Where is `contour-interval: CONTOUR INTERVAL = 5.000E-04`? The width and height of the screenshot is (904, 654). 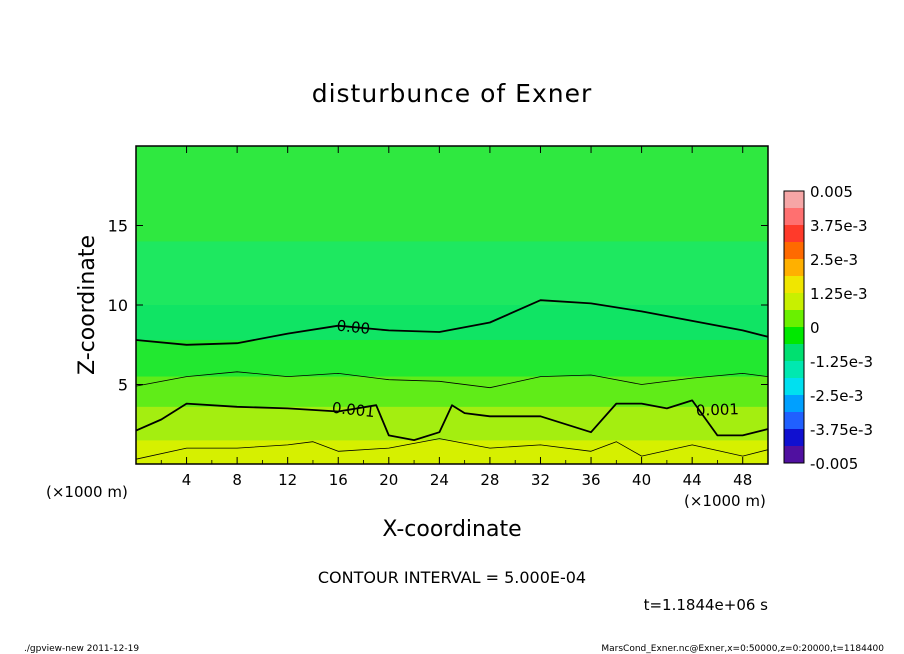 contour-interval: CONTOUR INTERVAL = 5.000E-04 is located at coordinates (452, 577).